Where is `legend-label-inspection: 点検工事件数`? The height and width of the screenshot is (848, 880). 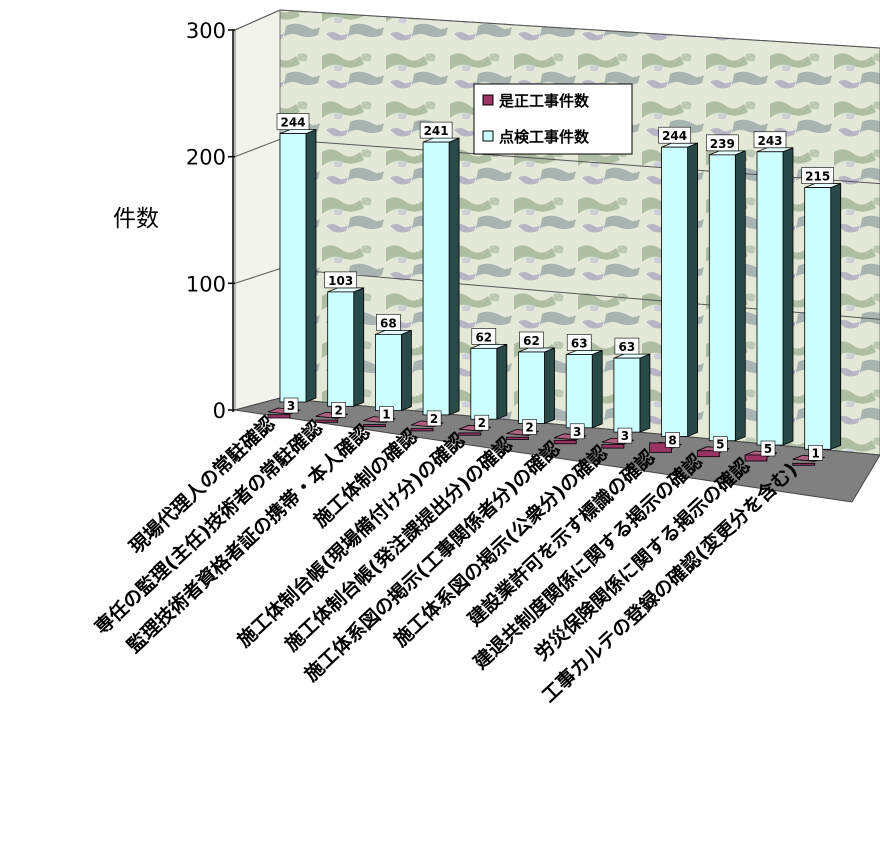
legend-label-inspection: 点検工事件数 is located at coordinates (544, 137).